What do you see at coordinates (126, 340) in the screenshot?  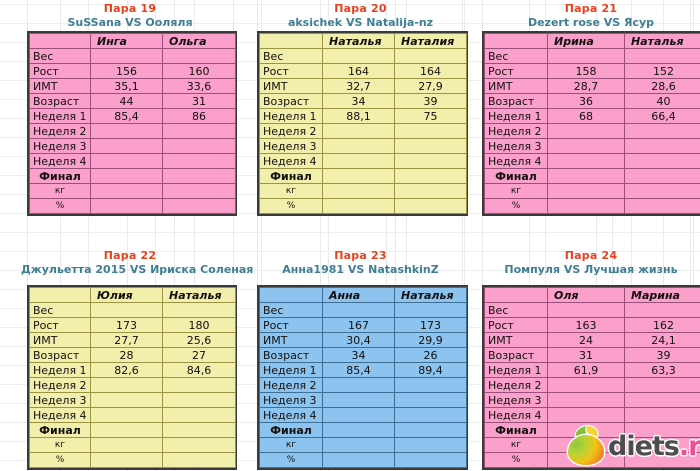 I see `metric-value-cell: 27,7` at bounding box center [126, 340].